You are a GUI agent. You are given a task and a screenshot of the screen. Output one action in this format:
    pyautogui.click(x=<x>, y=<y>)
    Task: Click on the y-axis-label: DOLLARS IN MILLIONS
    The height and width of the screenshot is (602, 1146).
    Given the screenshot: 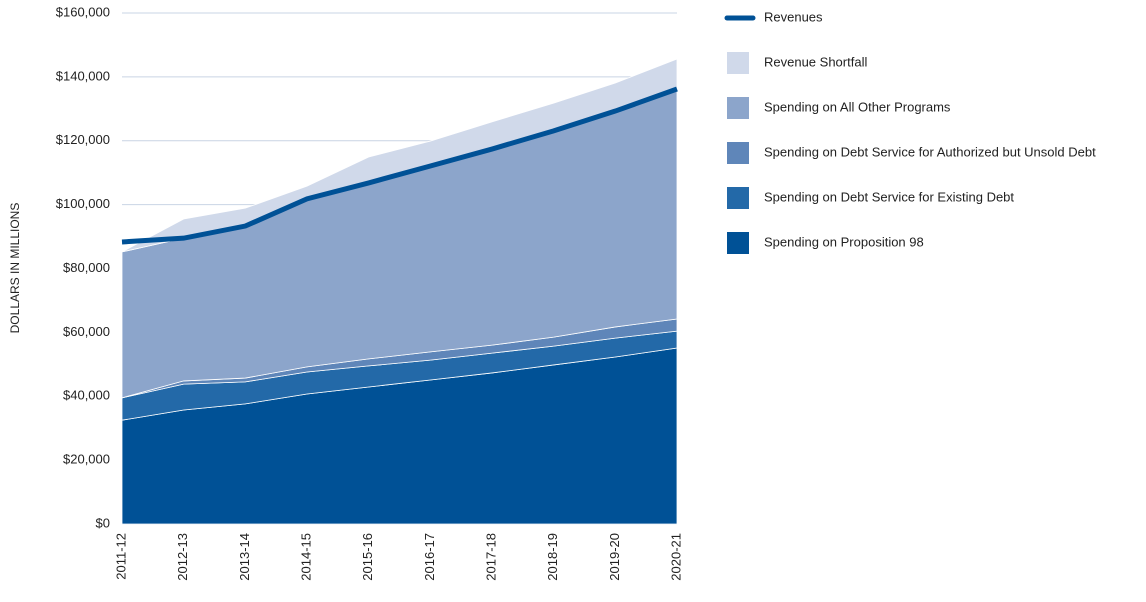 What is the action you would take?
    pyautogui.click(x=15, y=268)
    